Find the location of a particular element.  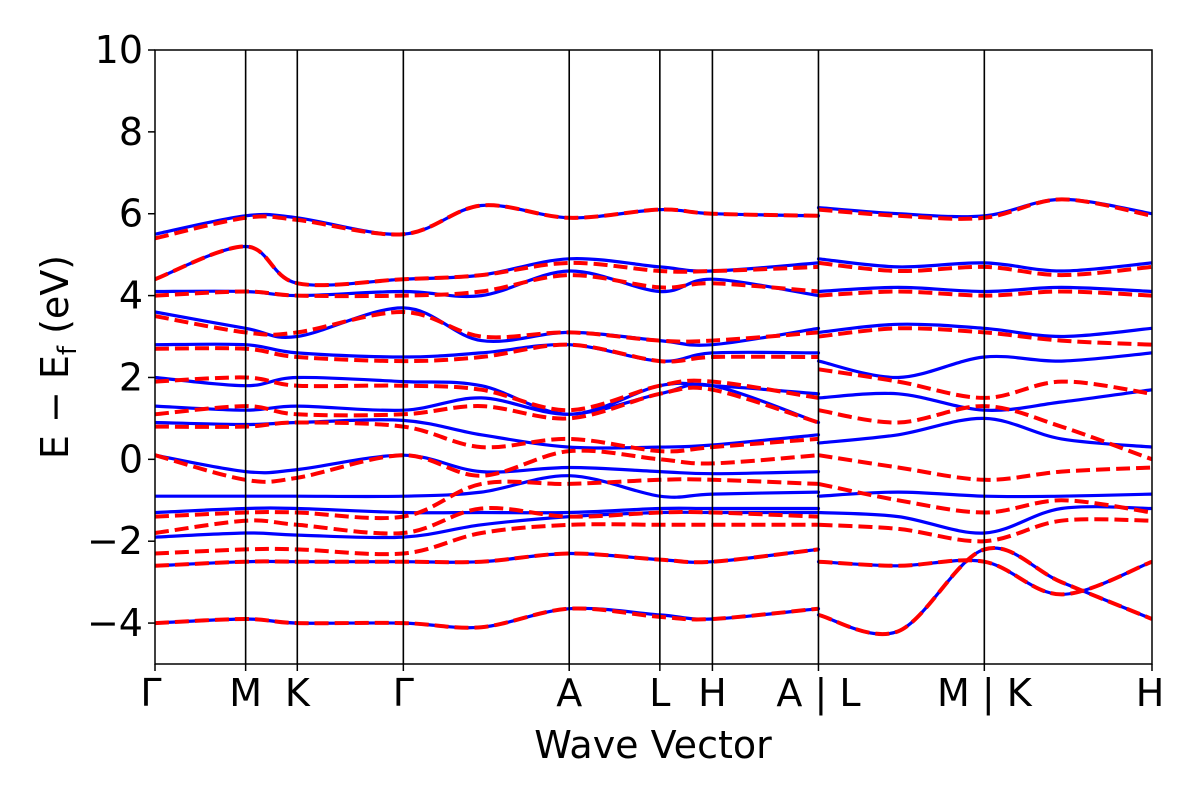

y-tick-label: 6 is located at coordinates (131, 214).